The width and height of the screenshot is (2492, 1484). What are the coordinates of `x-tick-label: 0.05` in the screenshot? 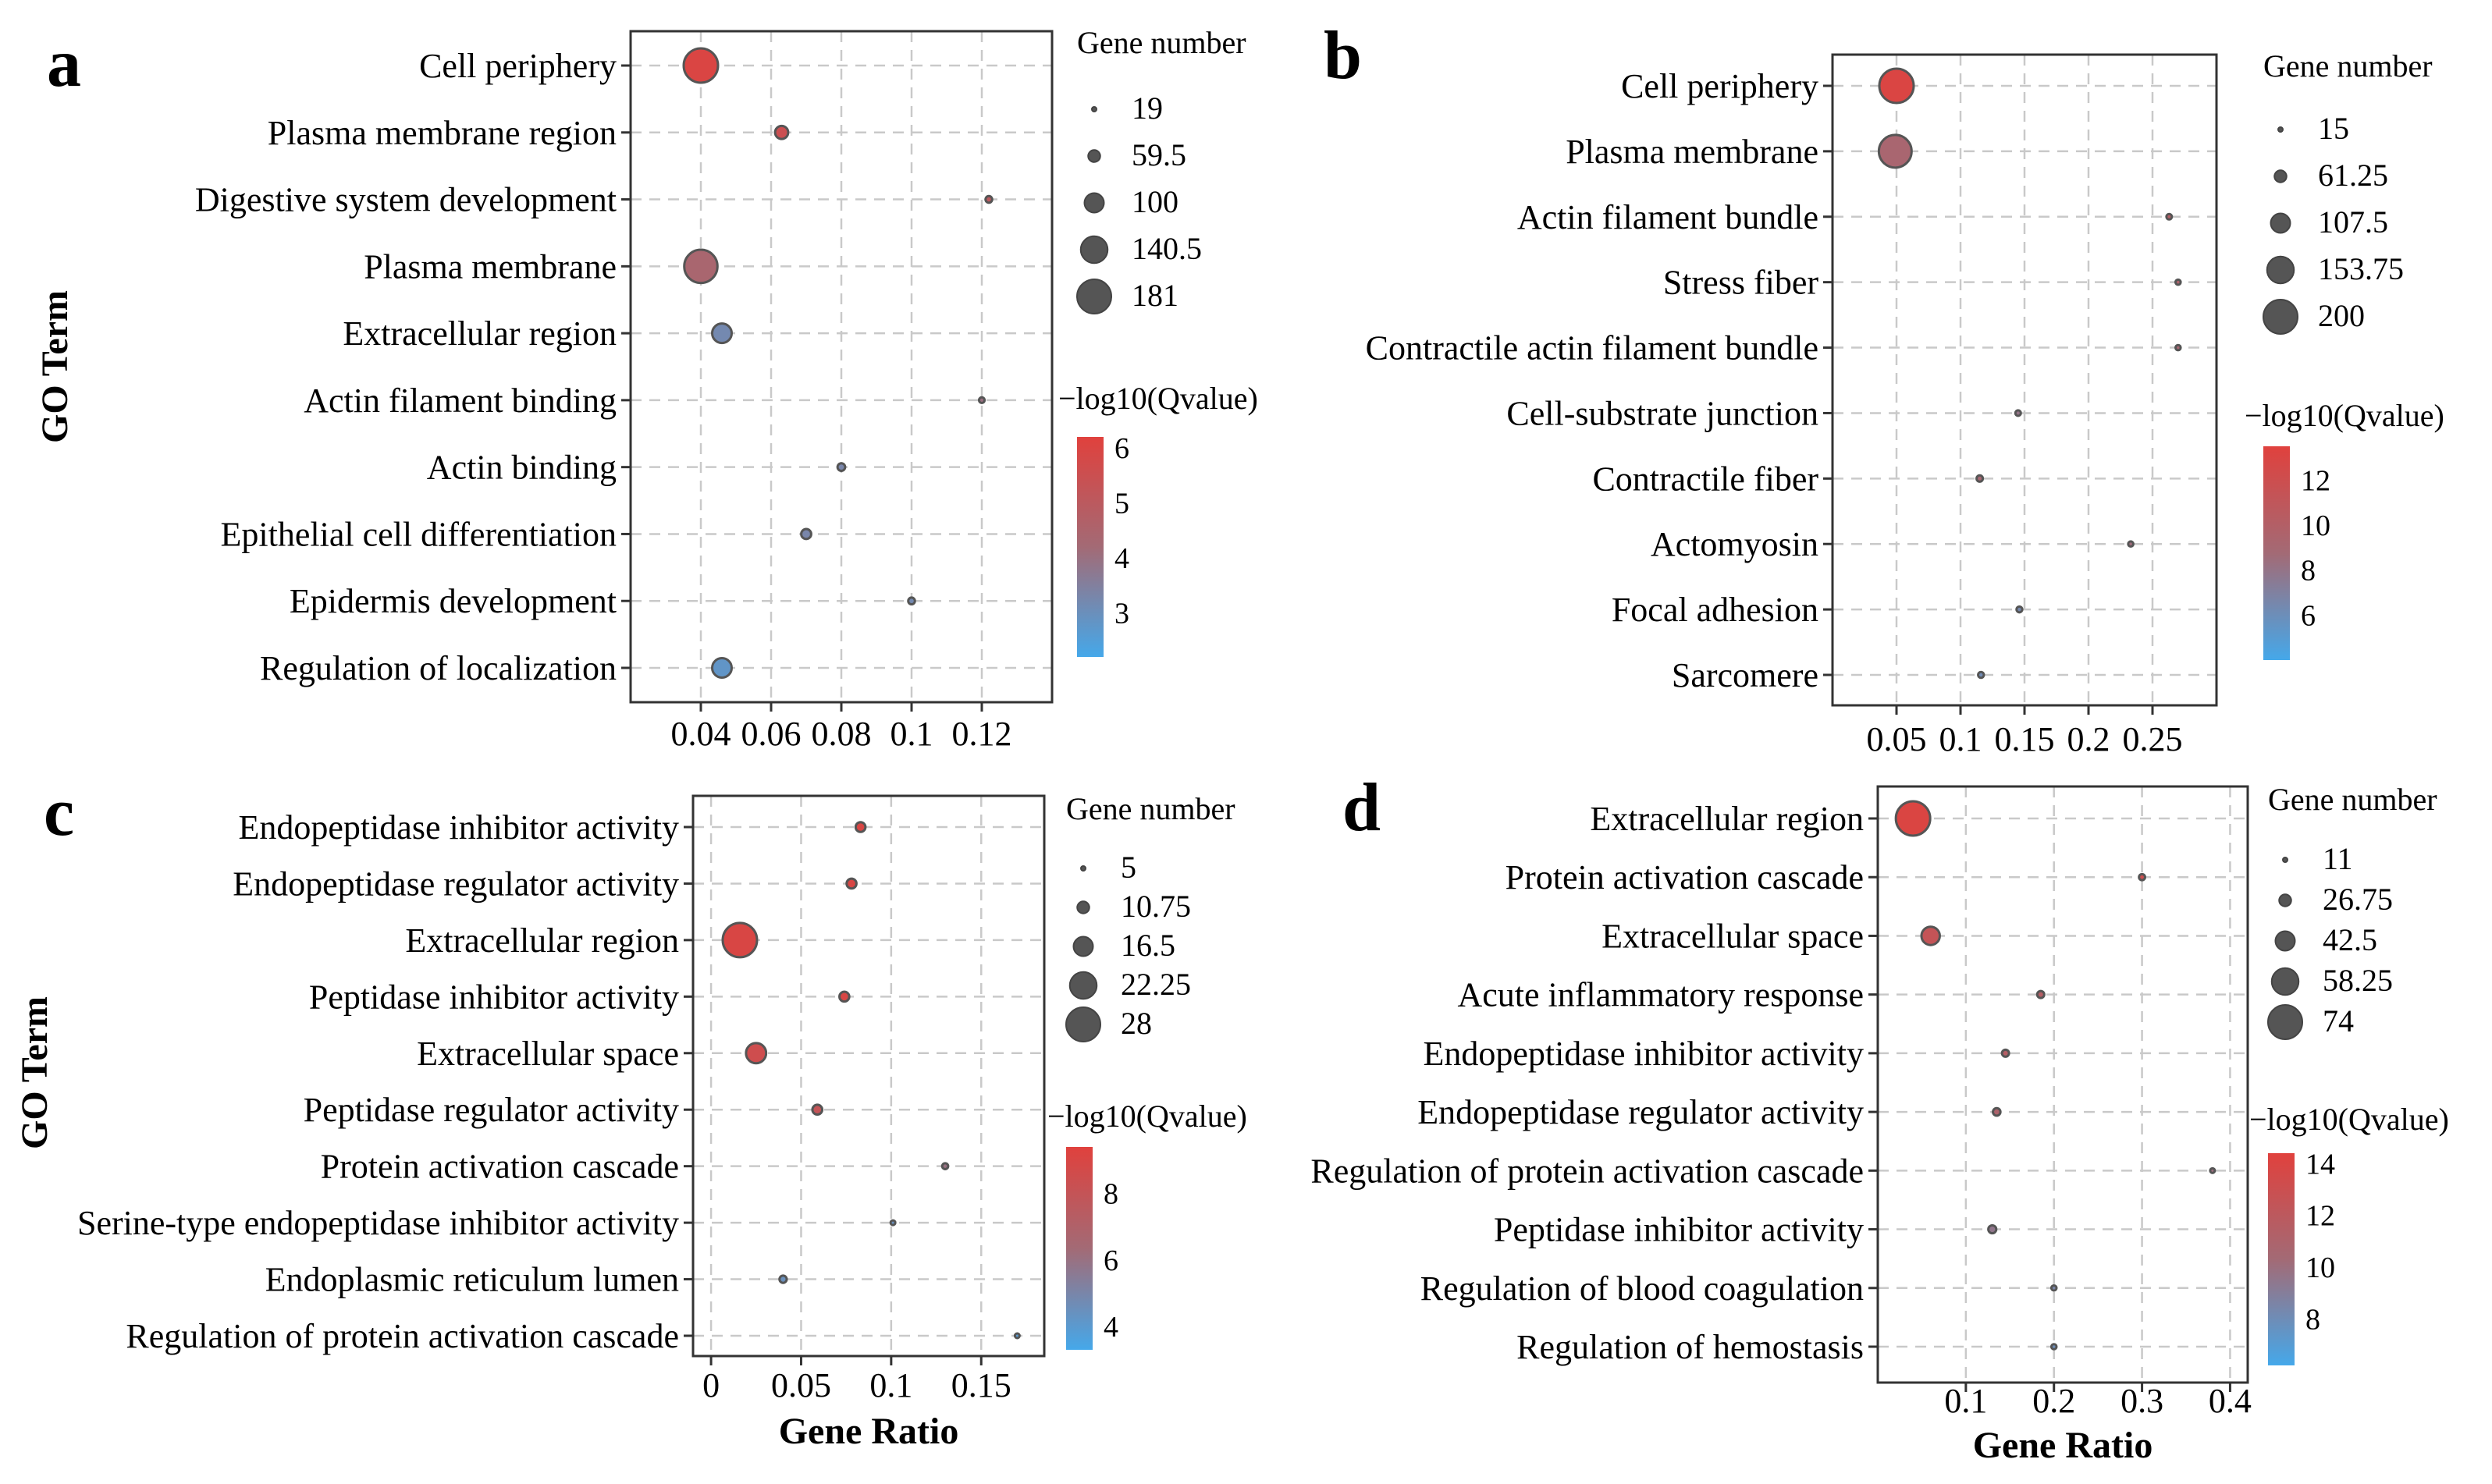 It's located at (801, 1385).